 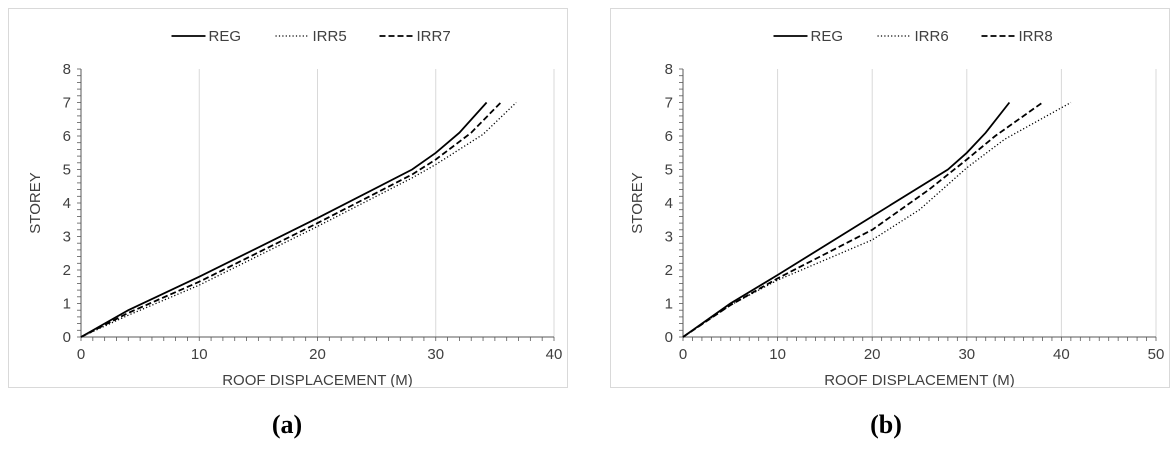 I want to click on legend-label-irr7: IRR7, so click(x=434, y=36).